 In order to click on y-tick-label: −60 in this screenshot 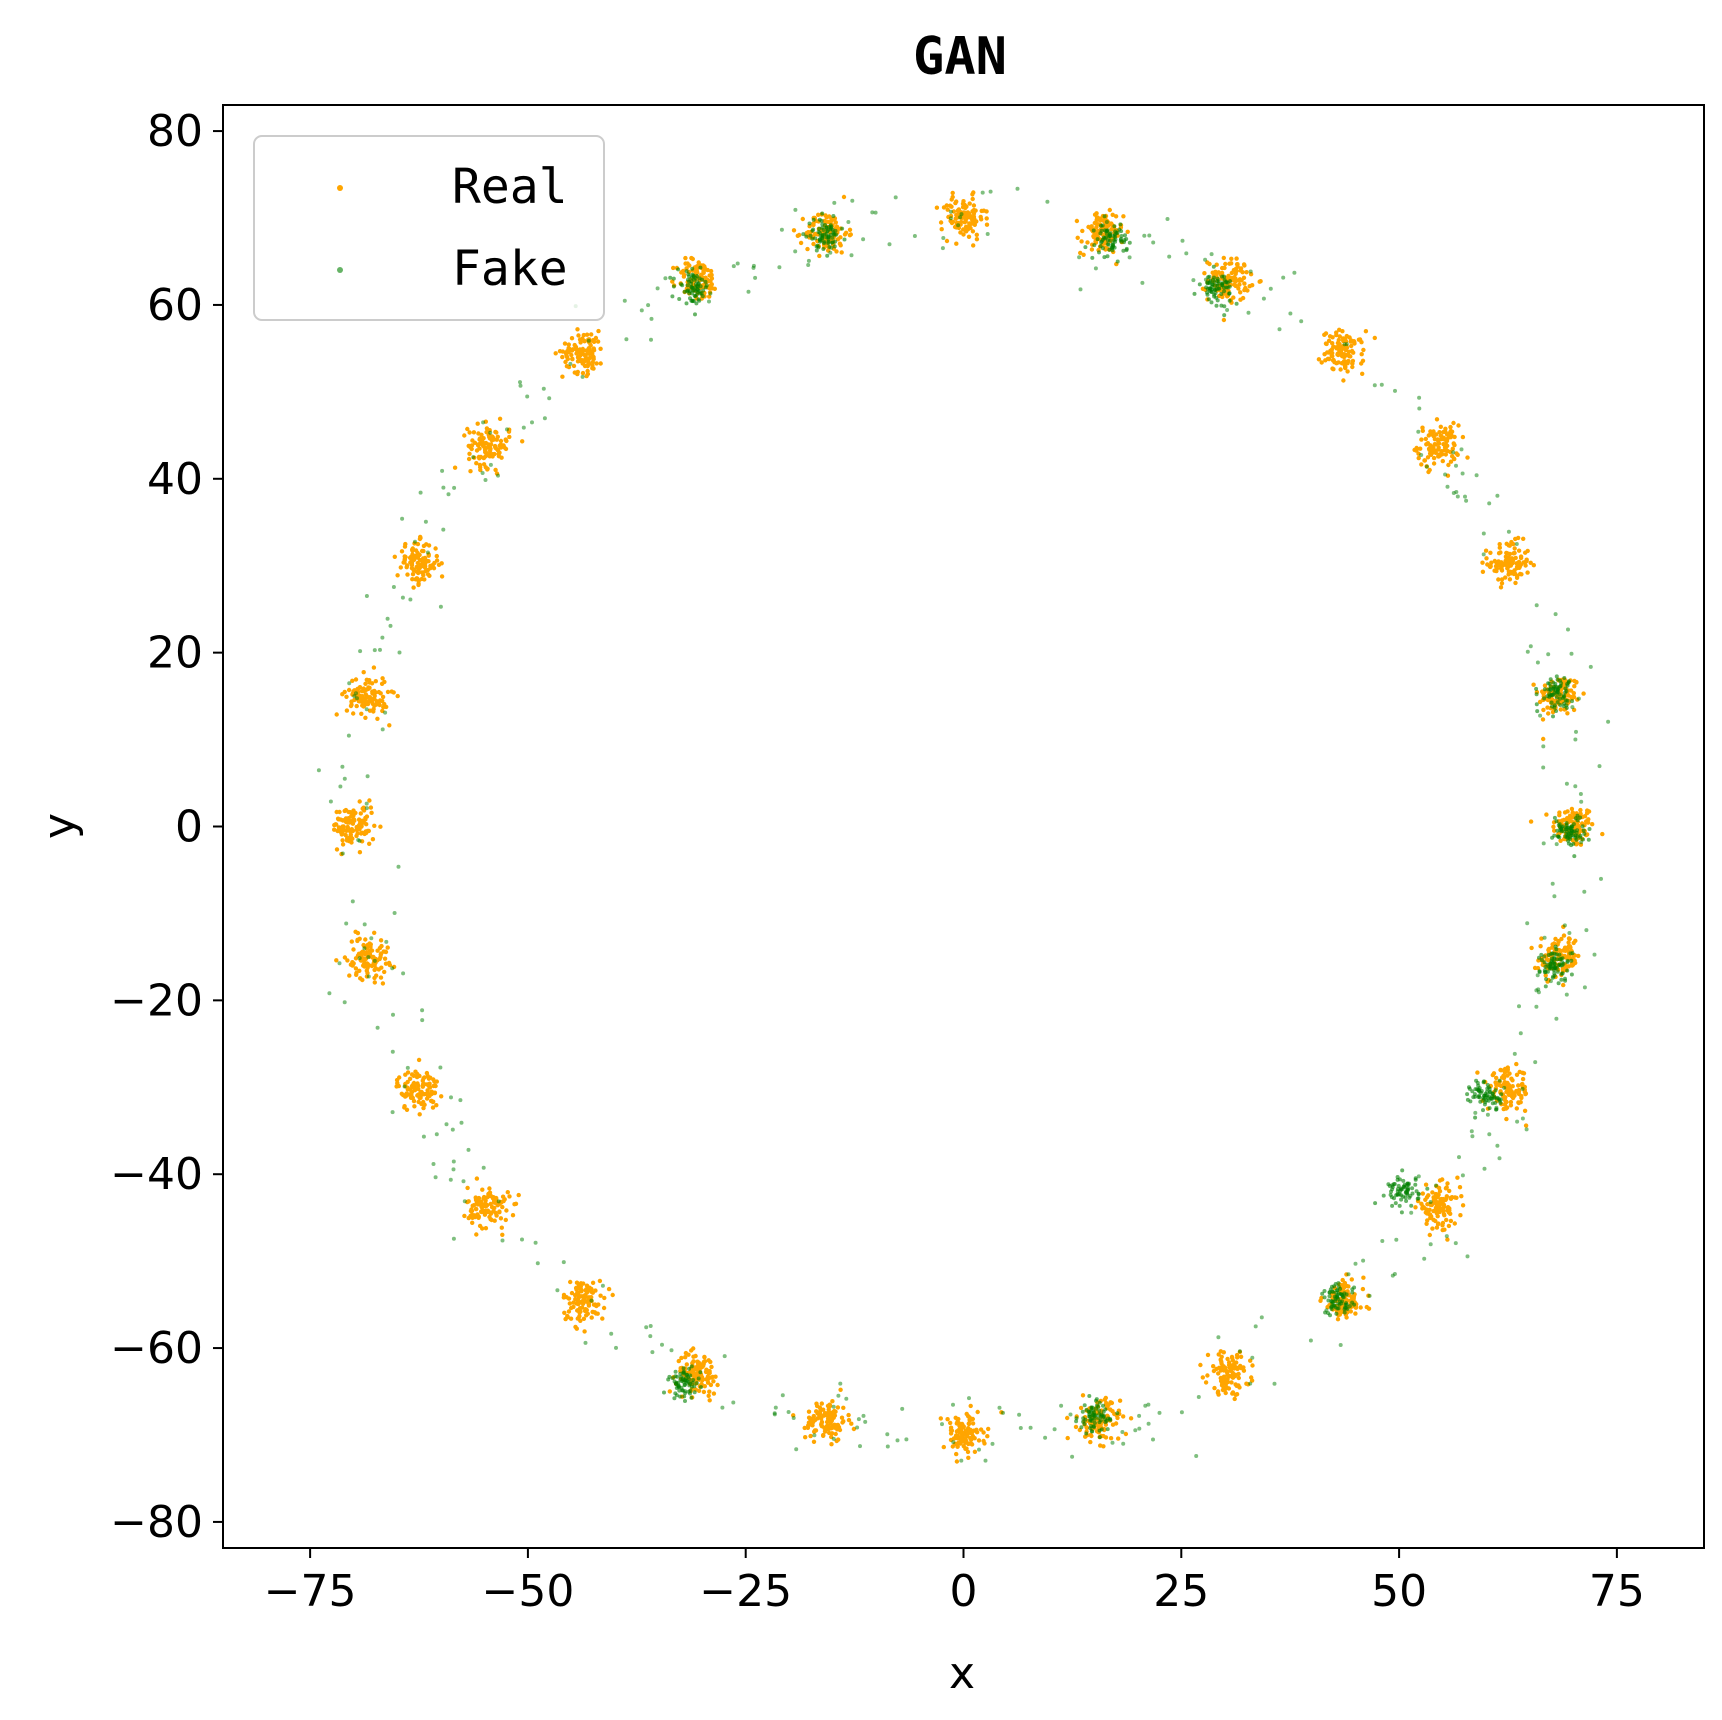, I will do `click(156, 1348)`.